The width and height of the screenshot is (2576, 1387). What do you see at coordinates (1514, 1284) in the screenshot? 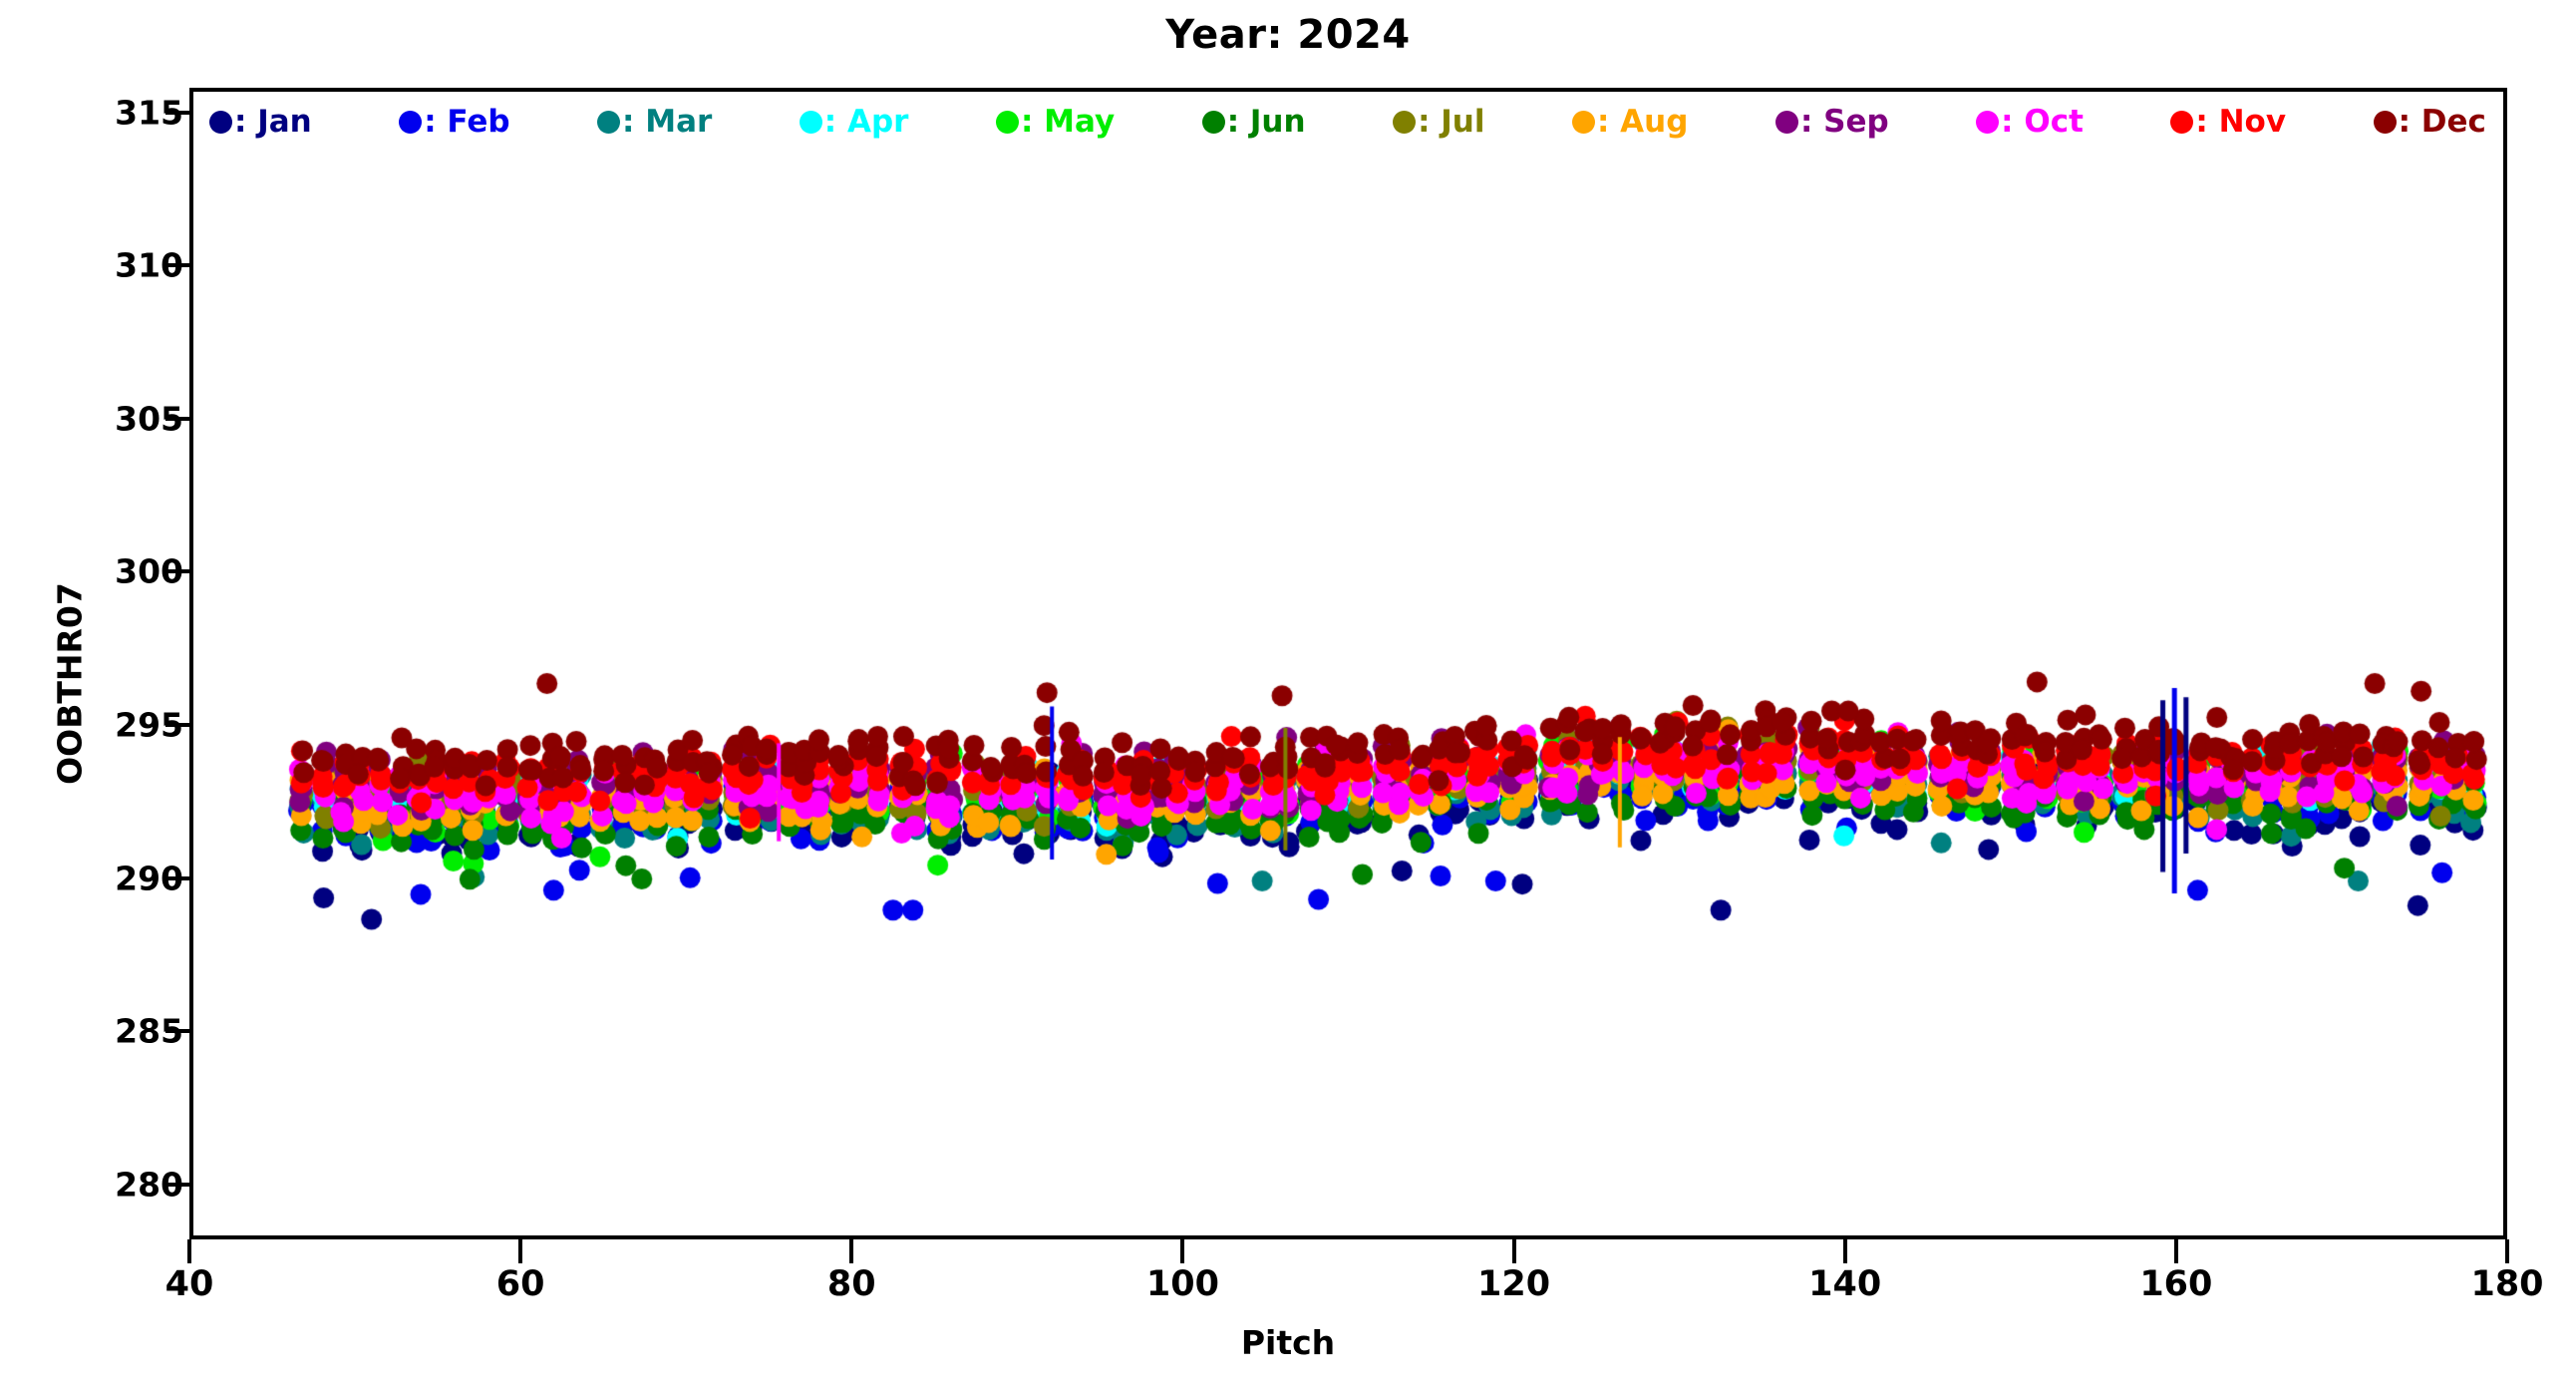
I see `x-tick-label: 120` at bounding box center [1514, 1284].